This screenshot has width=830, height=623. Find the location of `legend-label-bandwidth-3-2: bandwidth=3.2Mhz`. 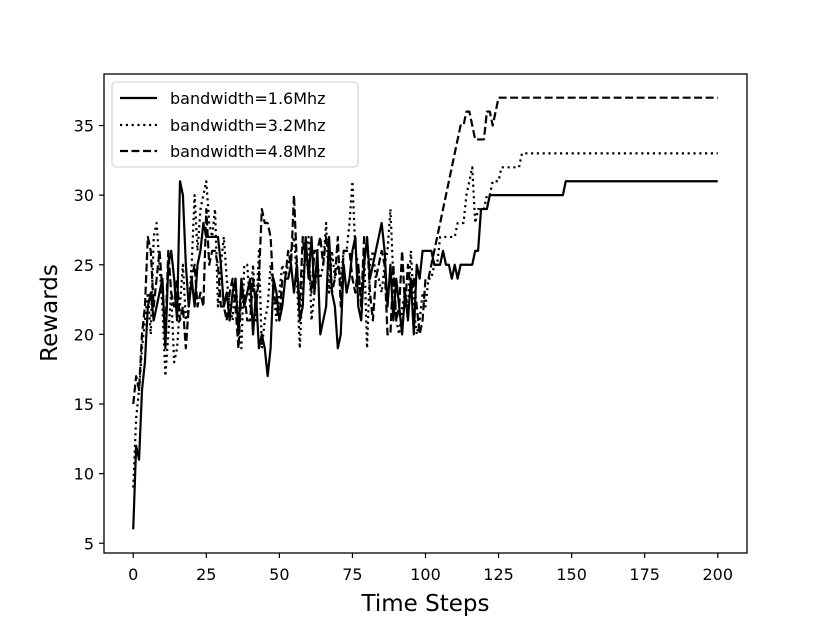

legend-label-bandwidth-3-2: bandwidth=3.2Mhz is located at coordinates (248, 125).